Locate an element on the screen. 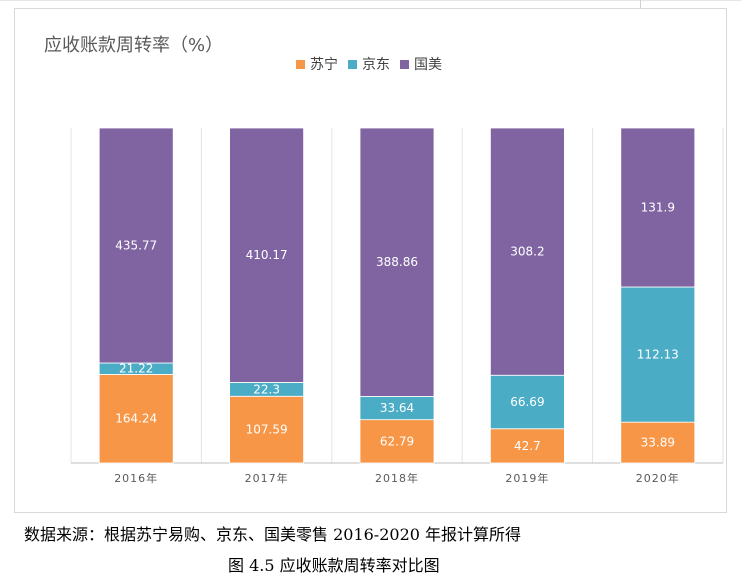 The image size is (741, 577). value-label-suning-2: 62.79 is located at coordinates (397, 441).